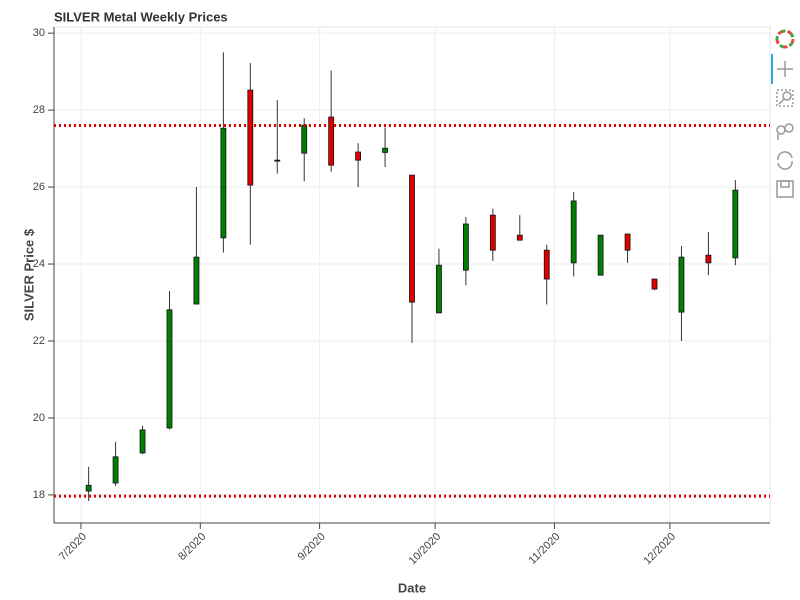 Image resolution: width=800 pixels, height=600 pixels. What do you see at coordinates (141, 16) in the screenshot?
I see `chart-title: SILVER Metal Weekly Prices` at bounding box center [141, 16].